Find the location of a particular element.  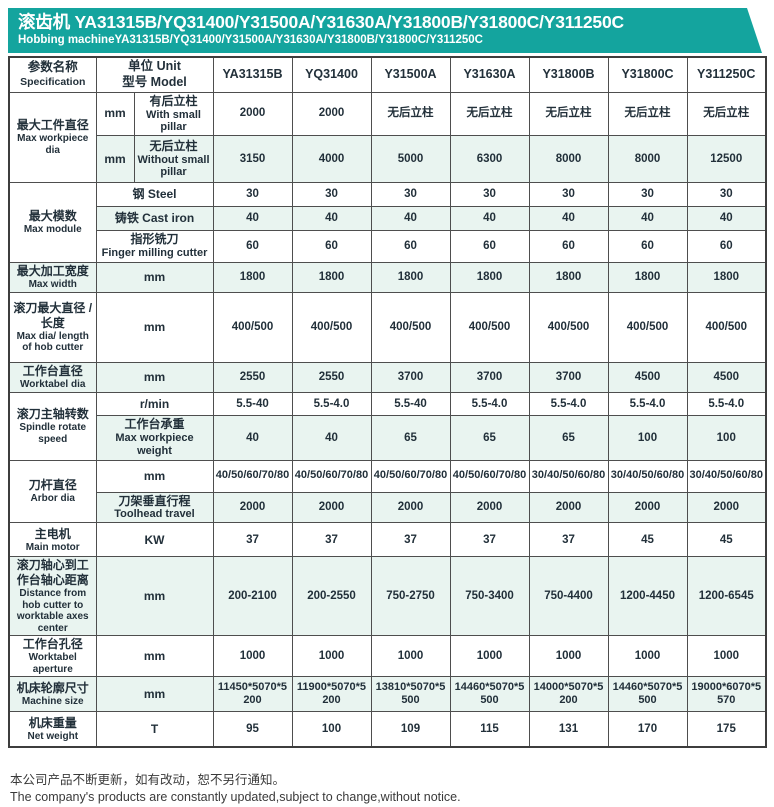

spec-row: 最大模数 Max module 钢 Steel 30 30 30 30 30 30 30 is located at coordinates (387, 222).